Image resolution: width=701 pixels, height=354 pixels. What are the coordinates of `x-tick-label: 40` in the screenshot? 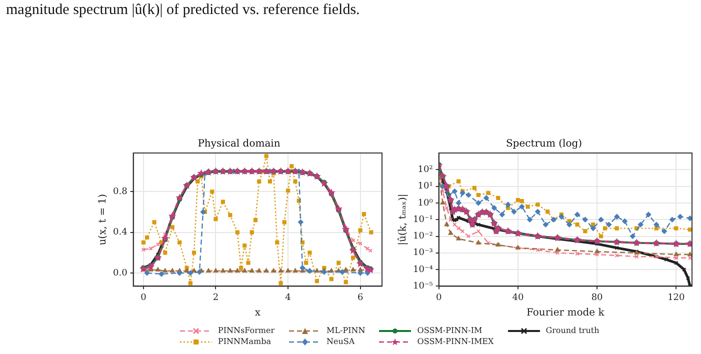 It's located at (518, 297).